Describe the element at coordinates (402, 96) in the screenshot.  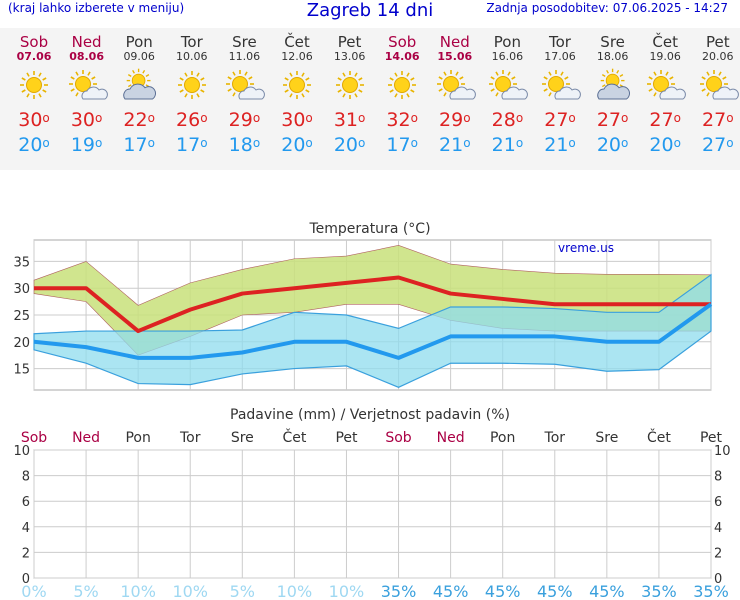
I see `day-column: Sob 14.06 32o 17o` at that location.